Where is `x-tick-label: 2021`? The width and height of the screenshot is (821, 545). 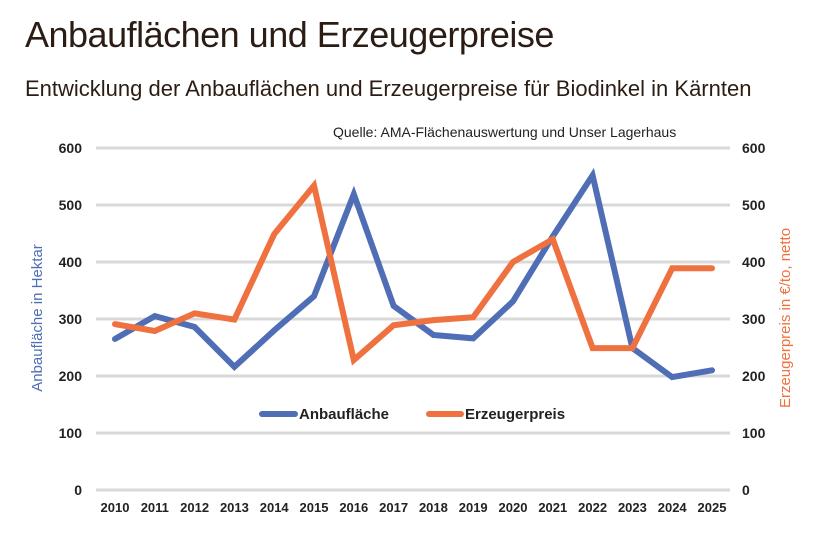 x-tick-label: 2021 is located at coordinates (552, 507).